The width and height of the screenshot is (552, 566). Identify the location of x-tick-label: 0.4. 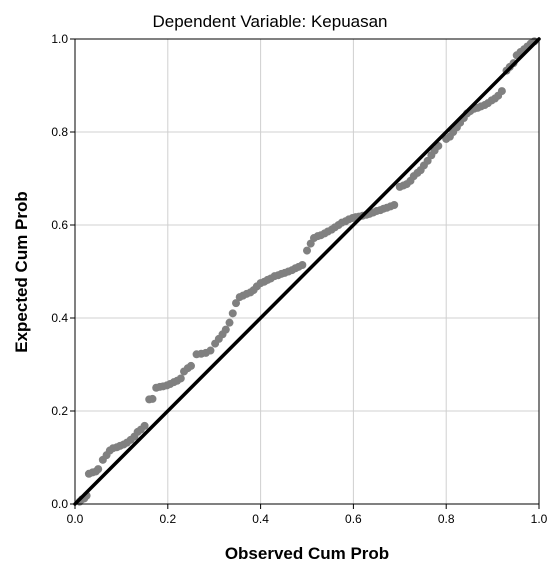
(260, 519).